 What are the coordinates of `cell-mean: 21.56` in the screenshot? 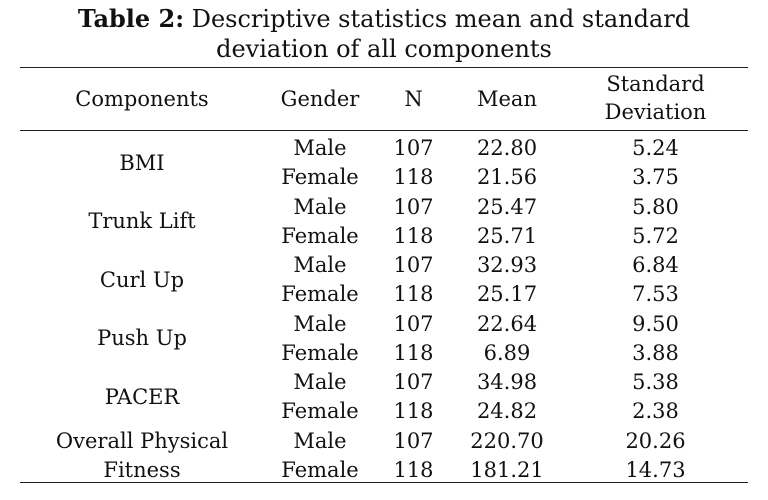 It's located at (507, 177).